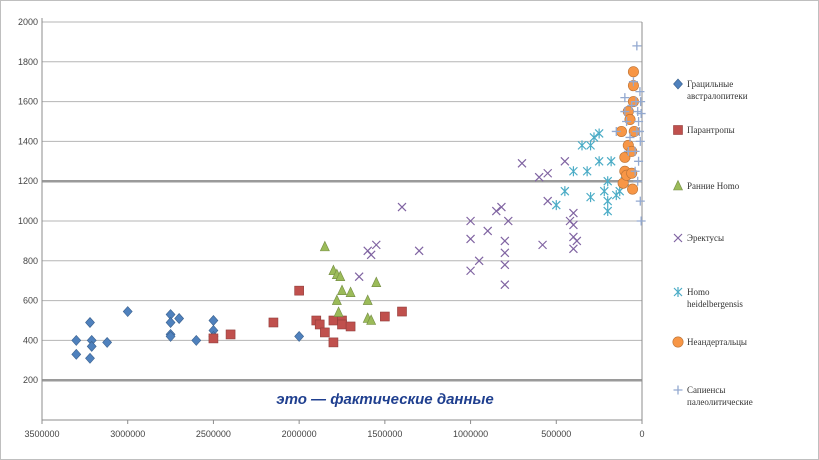 The height and width of the screenshot is (460, 819). What do you see at coordinates (715, 304) in the screenshot?
I see `legend-label-line: heidelbergensis` at bounding box center [715, 304].